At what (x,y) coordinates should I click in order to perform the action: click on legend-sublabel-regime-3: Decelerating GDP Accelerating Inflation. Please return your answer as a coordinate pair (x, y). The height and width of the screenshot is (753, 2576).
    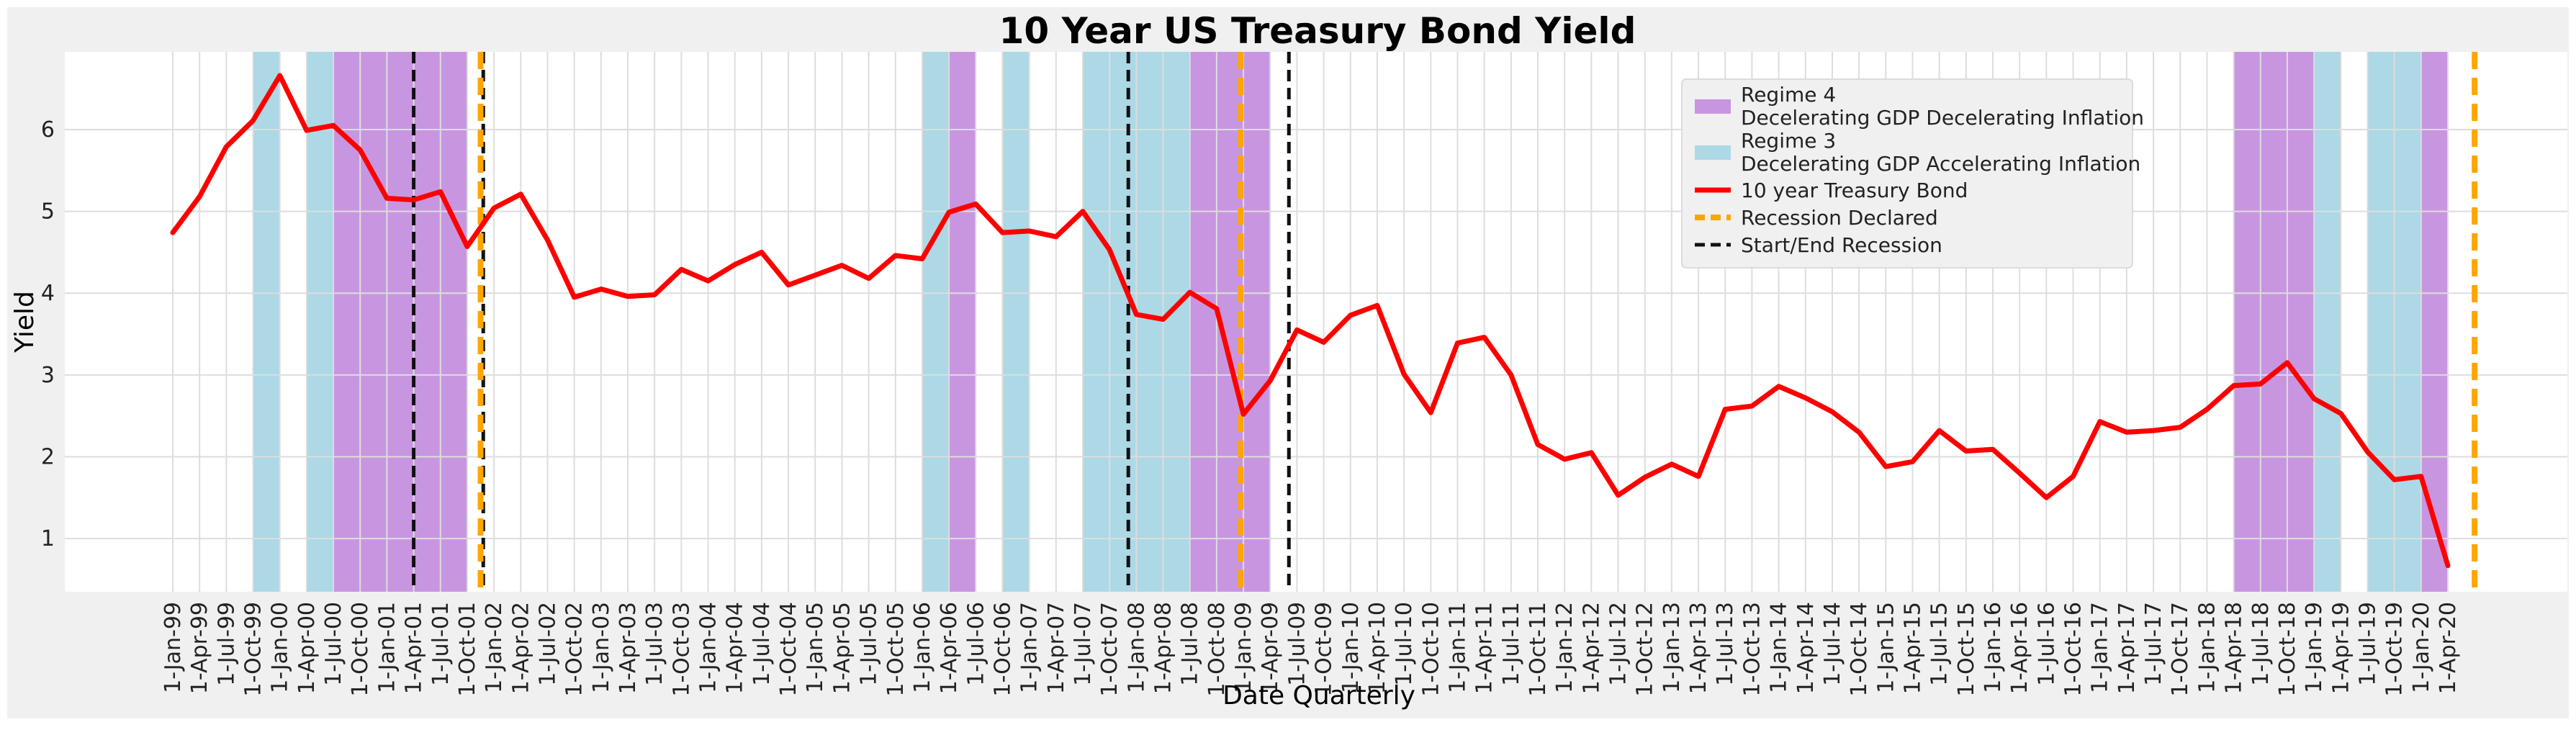
    Looking at the image, I should click on (1940, 164).